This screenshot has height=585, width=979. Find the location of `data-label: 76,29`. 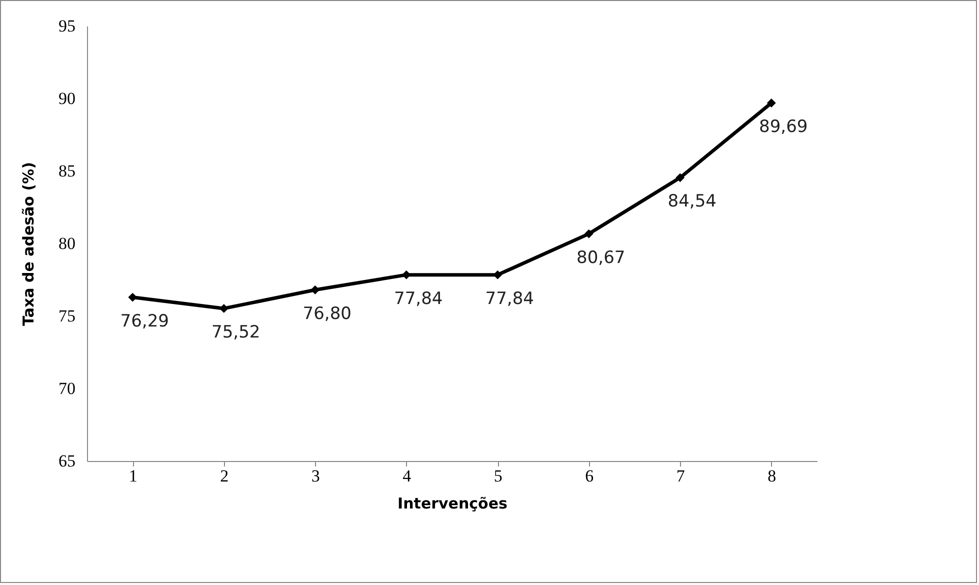

data-label: 76,29 is located at coordinates (144, 321).